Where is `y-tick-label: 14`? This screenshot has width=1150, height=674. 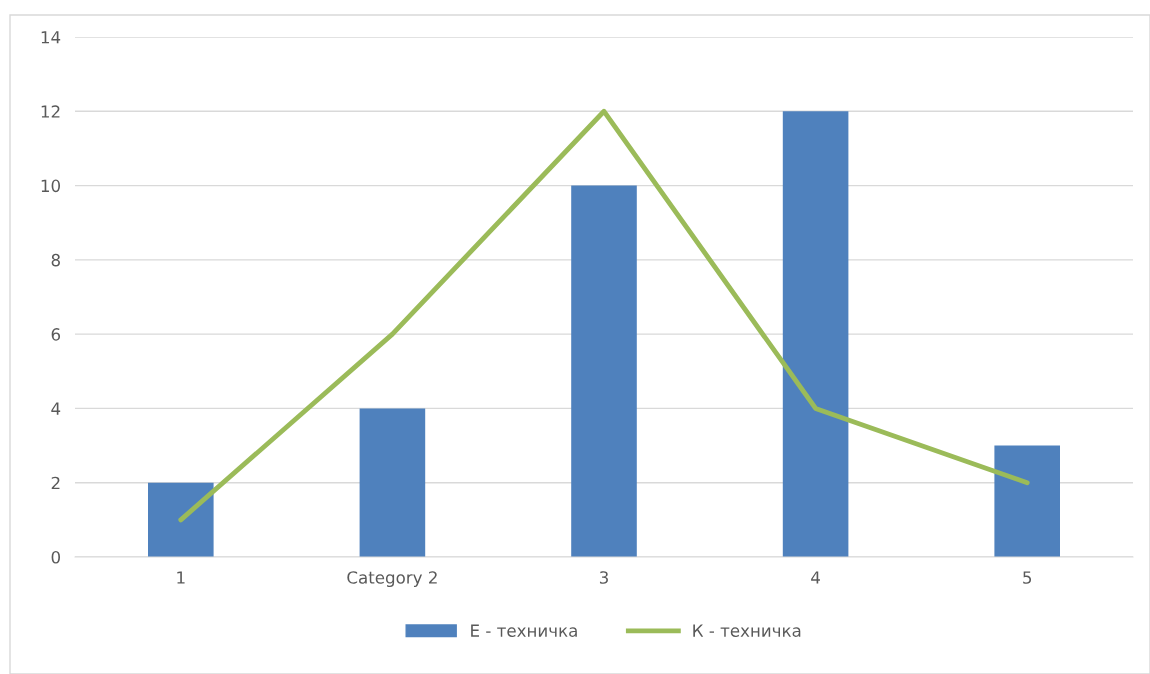
y-tick-label: 14 is located at coordinates (51, 37).